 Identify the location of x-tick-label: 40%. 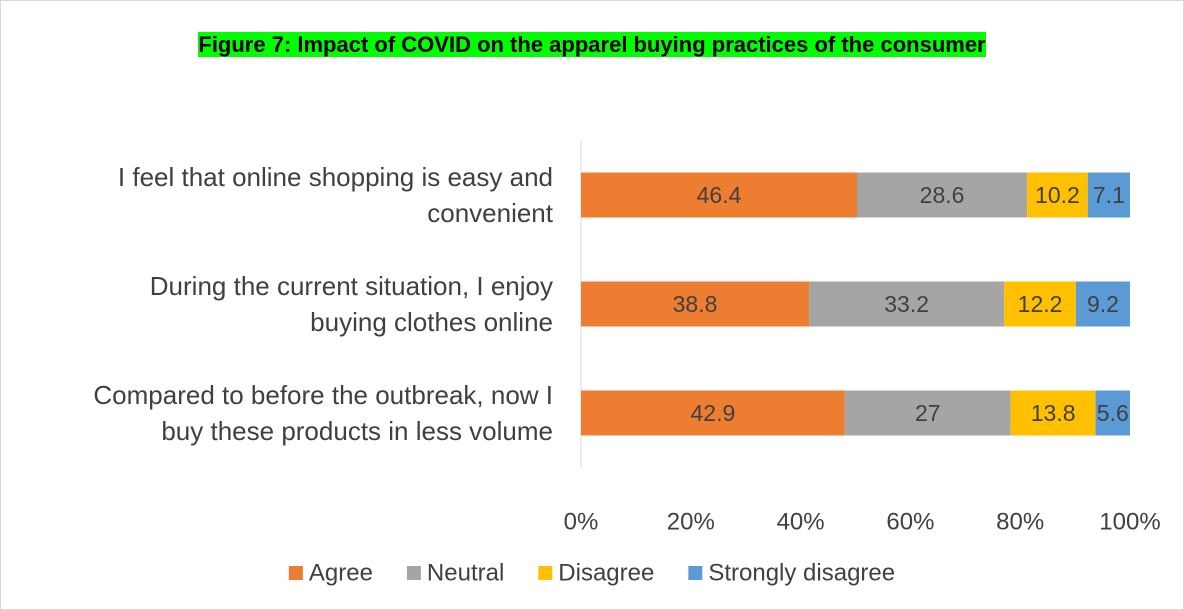
(801, 522).